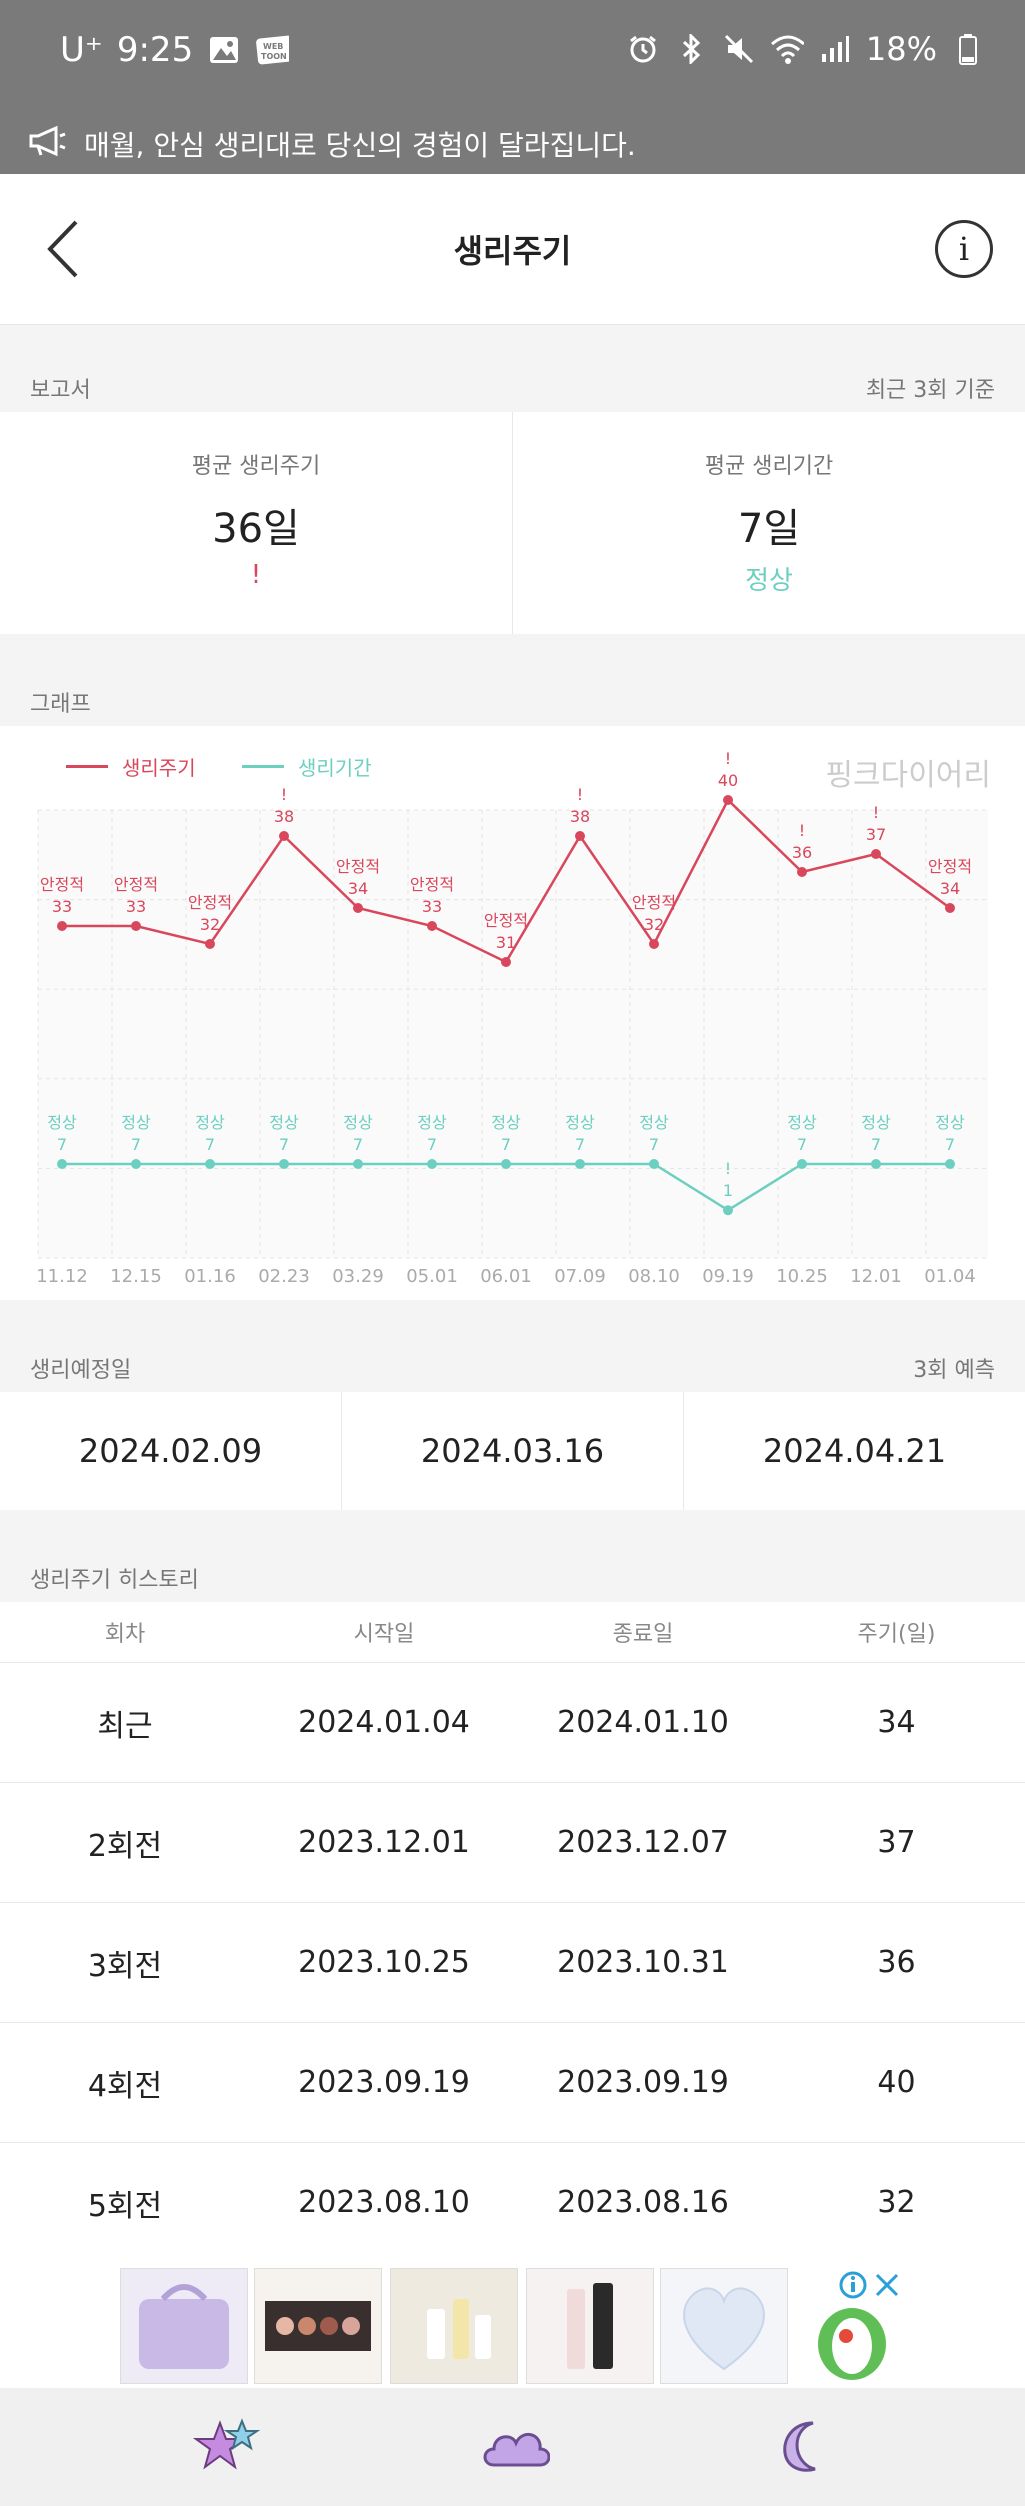  I want to click on table-cell: 40, so click(896, 2082).